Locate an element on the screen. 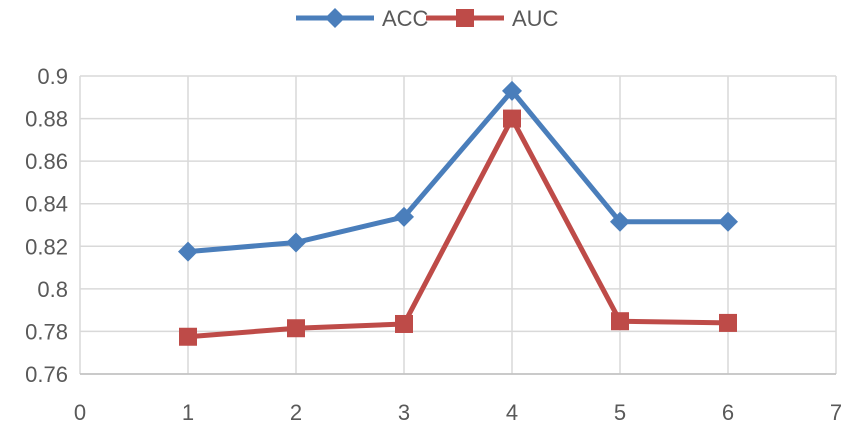 The width and height of the screenshot is (851, 429). legend-label: AUC is located at coordinates (535, 18).